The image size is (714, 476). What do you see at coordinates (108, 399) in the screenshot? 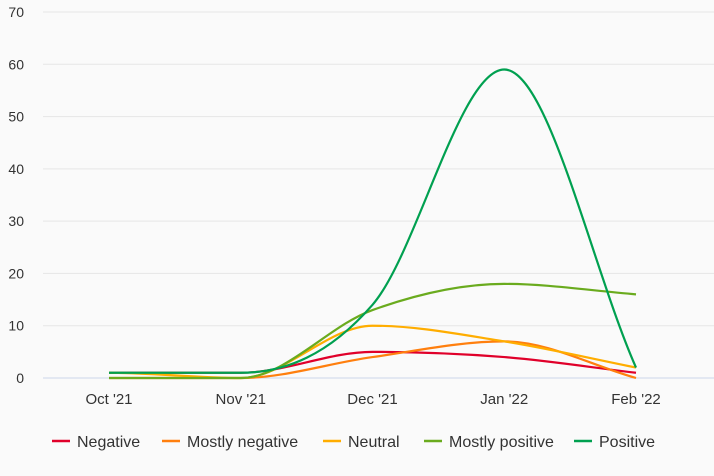
I see `x-tick-label: Oct '21` at bounding box center [108, 399].